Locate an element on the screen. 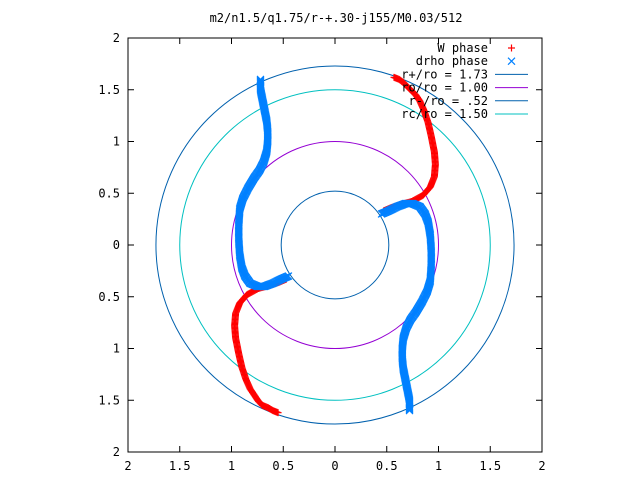 This screenshot has width=640, height=480. legend-label: W phase is located at coordinates (462, 48).